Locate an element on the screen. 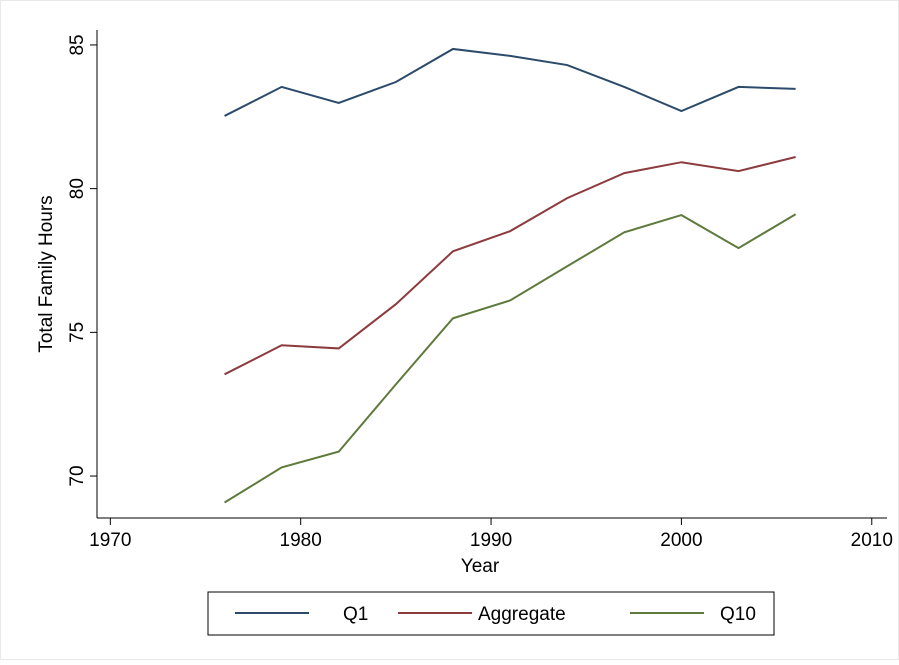 The width and height of the screenshot is (899, 665). legend-box is located at coordinates (491, 613).